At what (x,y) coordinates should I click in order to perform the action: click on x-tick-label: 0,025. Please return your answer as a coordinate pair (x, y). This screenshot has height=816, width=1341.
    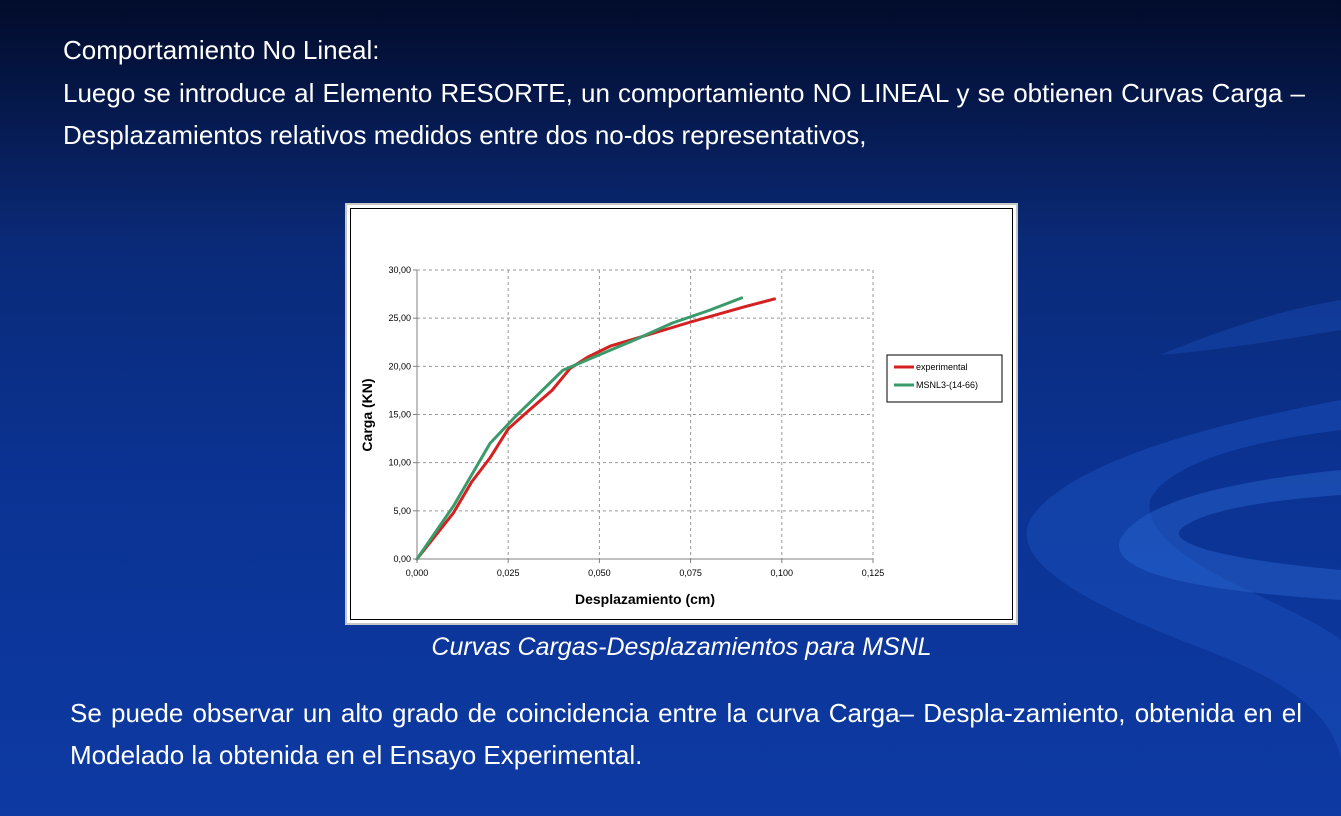
    Looking at the image, I should click on (508, 573).